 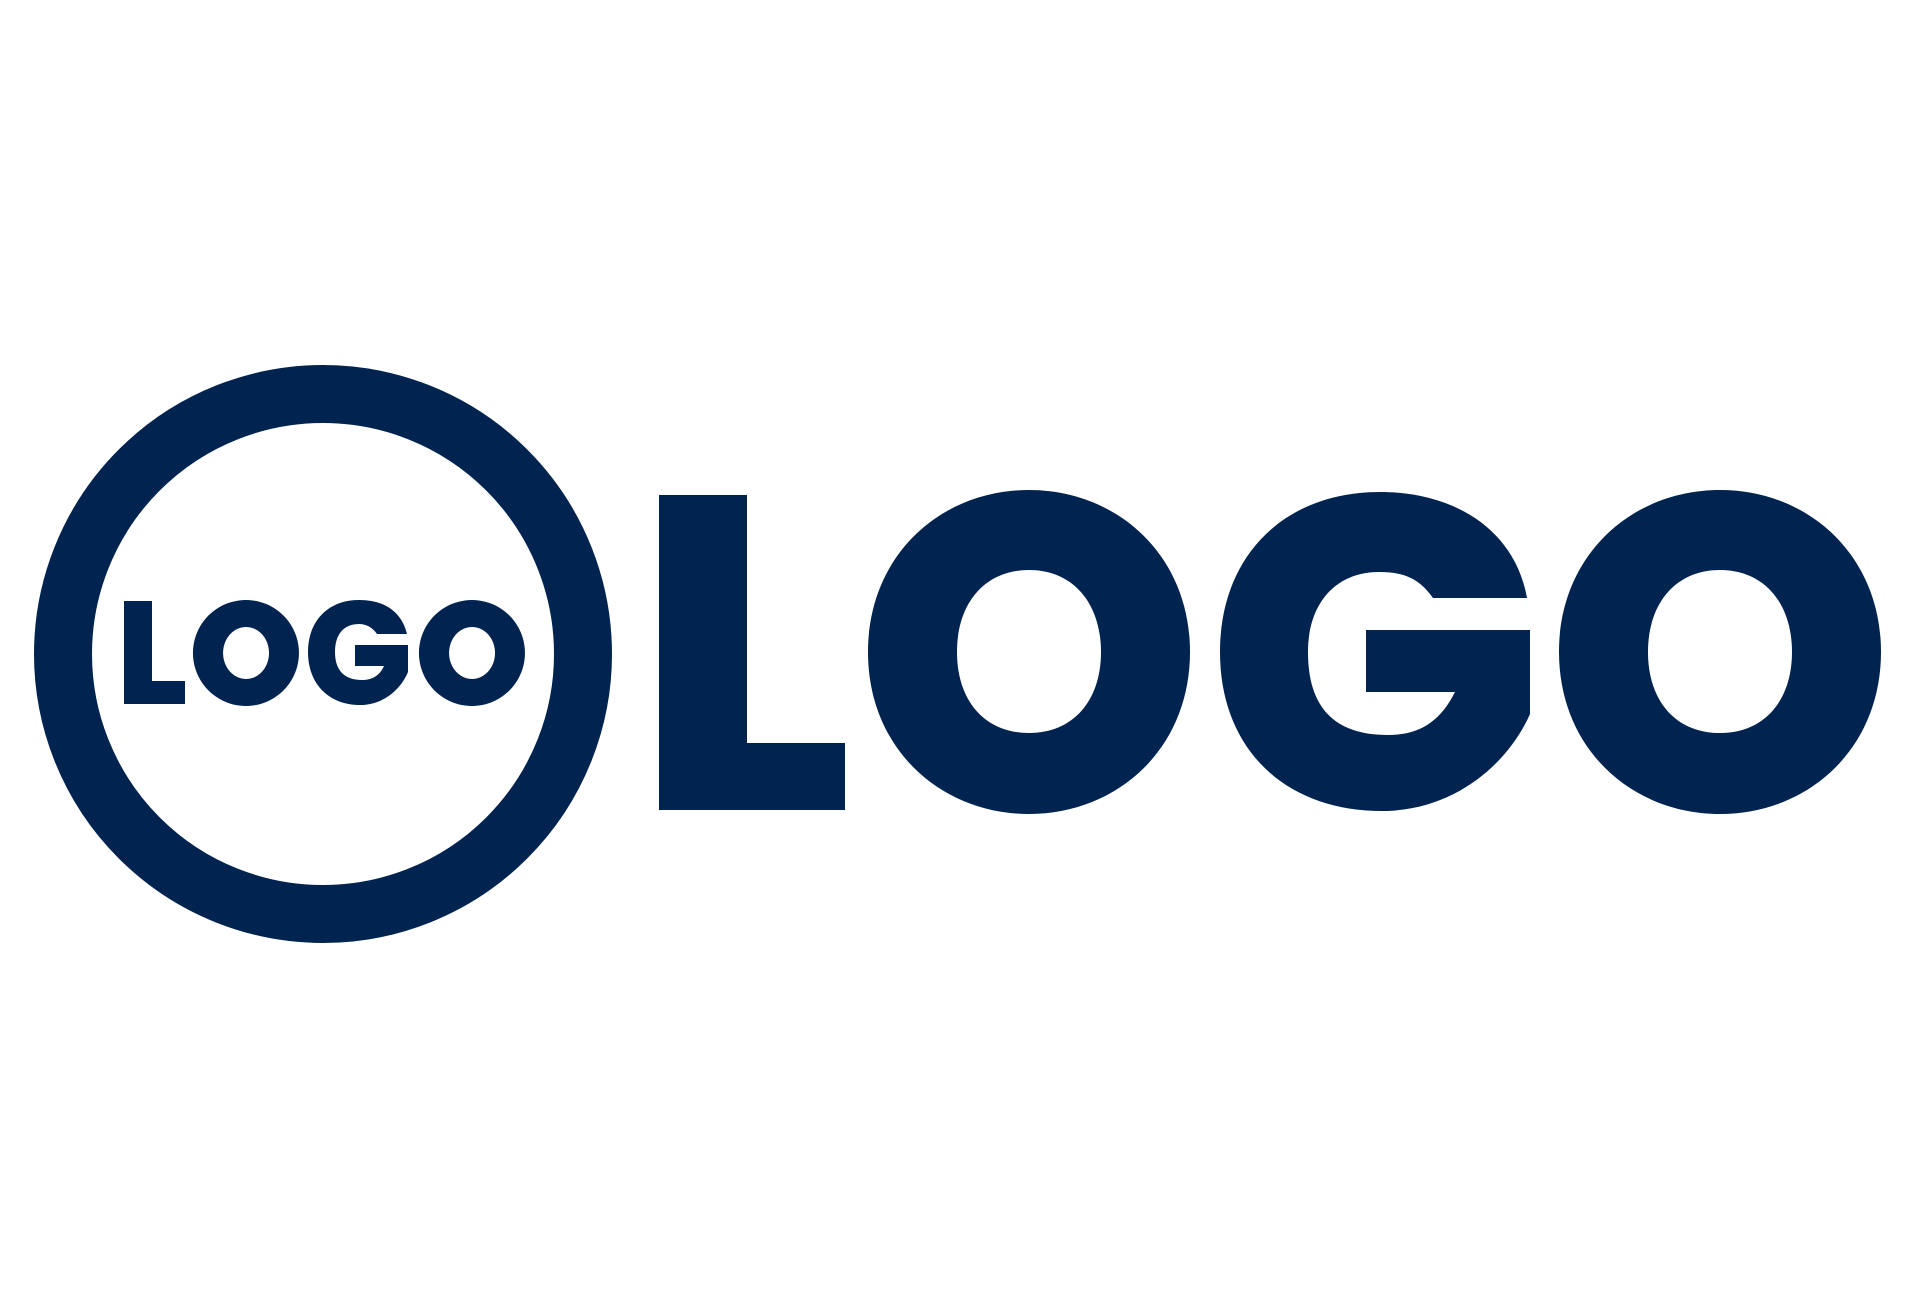 What do you see at coordinates (752, 652) in the screenshot?
I see `wordmark-letter-l` at bounding box center [752, 652].